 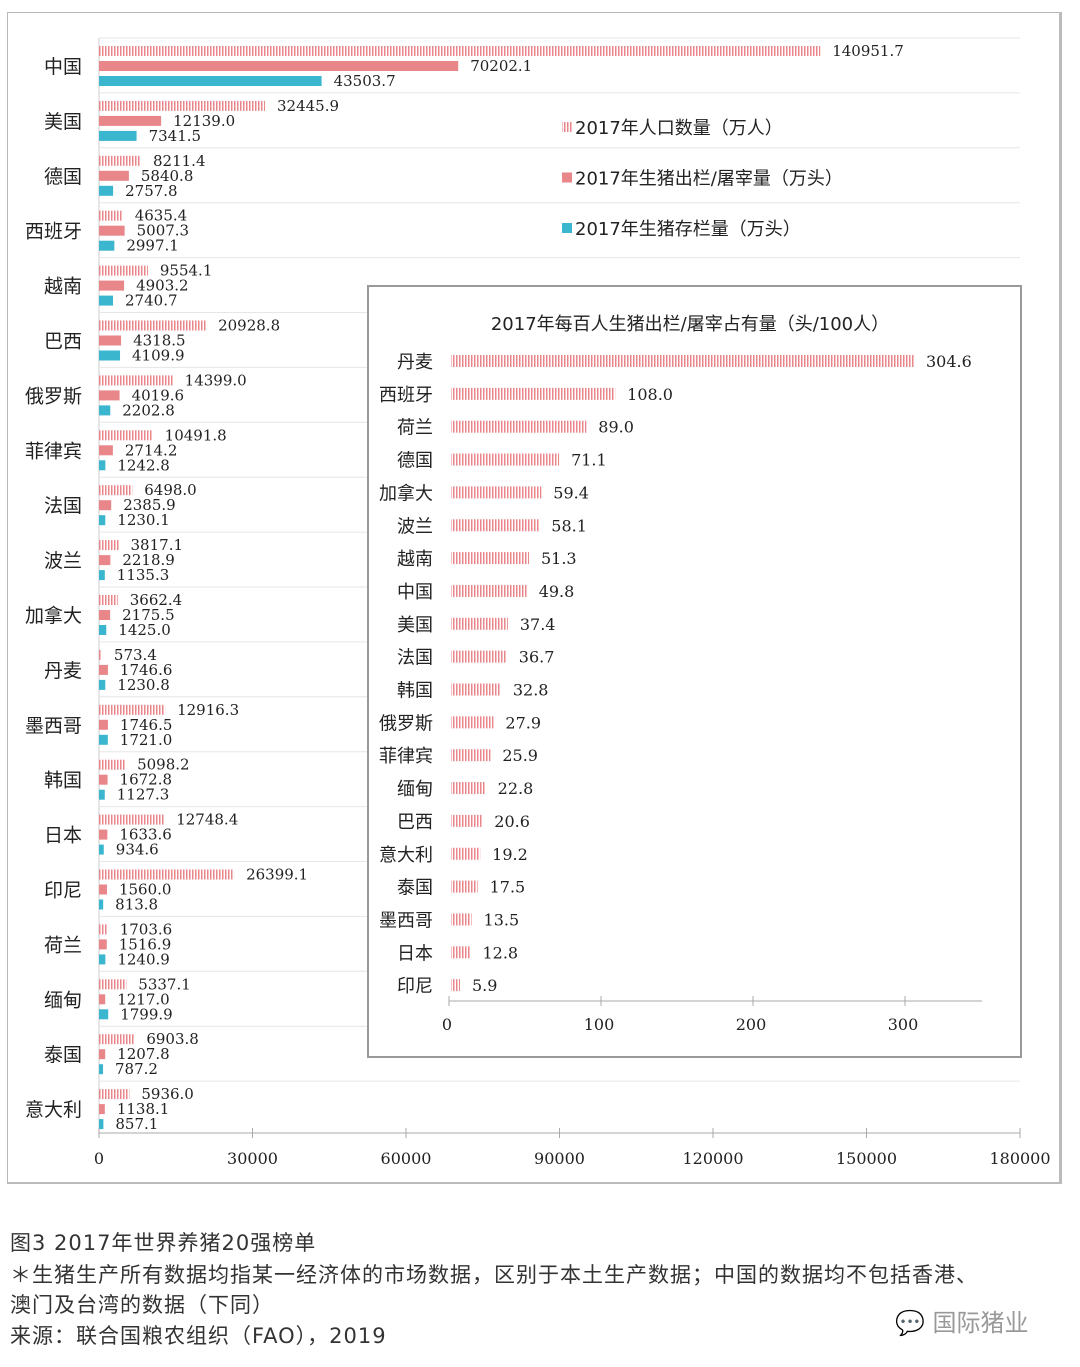 What do you see at coordinates (569, 525) in the screenshot?
I see `inset-data-label: 58.1` at bounding box center [569, 525].